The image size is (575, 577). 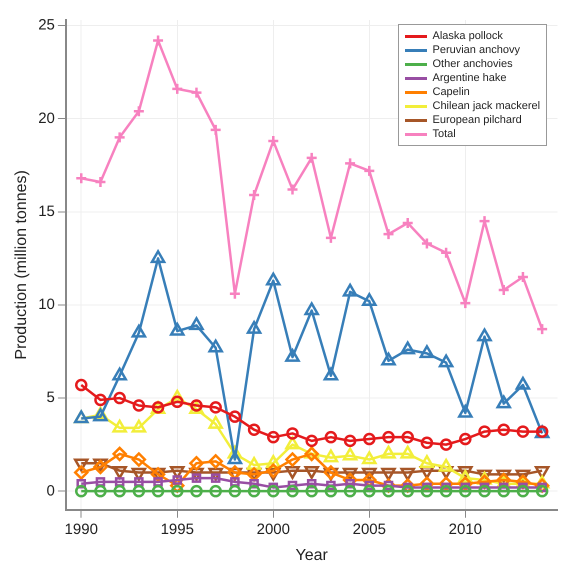 I want to click on y-tick-label: 20, so click(x=46, y=118).